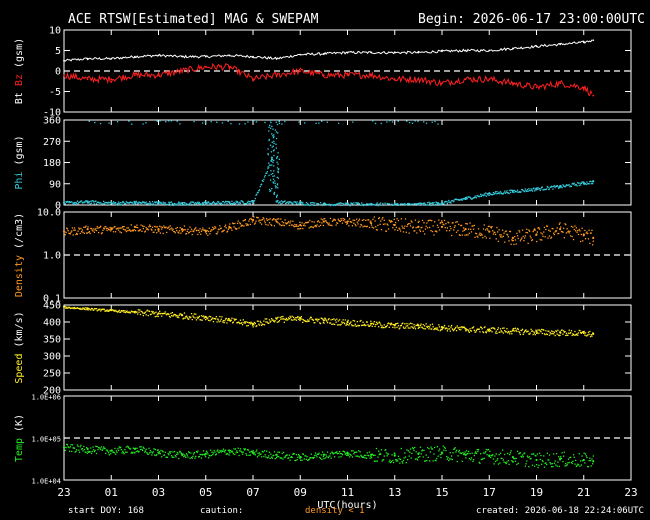  What do you see at coordinates (55, 31) in the screenshot?
I see `ytick-label-mag: 10` at bounding box center [55, 31].